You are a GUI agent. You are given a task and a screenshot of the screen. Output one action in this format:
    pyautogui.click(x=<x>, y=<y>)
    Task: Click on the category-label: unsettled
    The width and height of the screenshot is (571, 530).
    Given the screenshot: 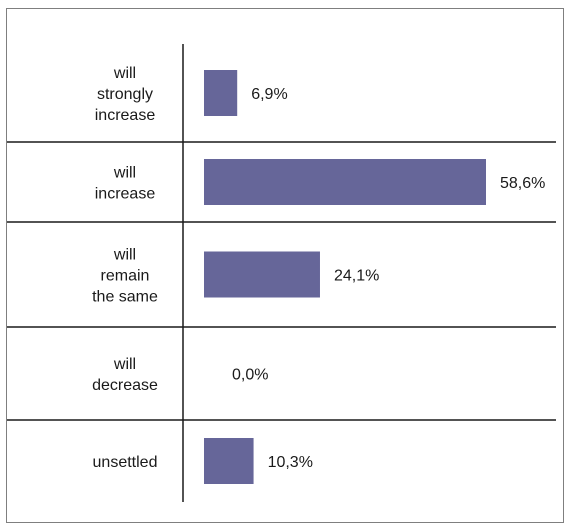 What is the action you would take?
    pyautogui.click(x=125, y=462)
    